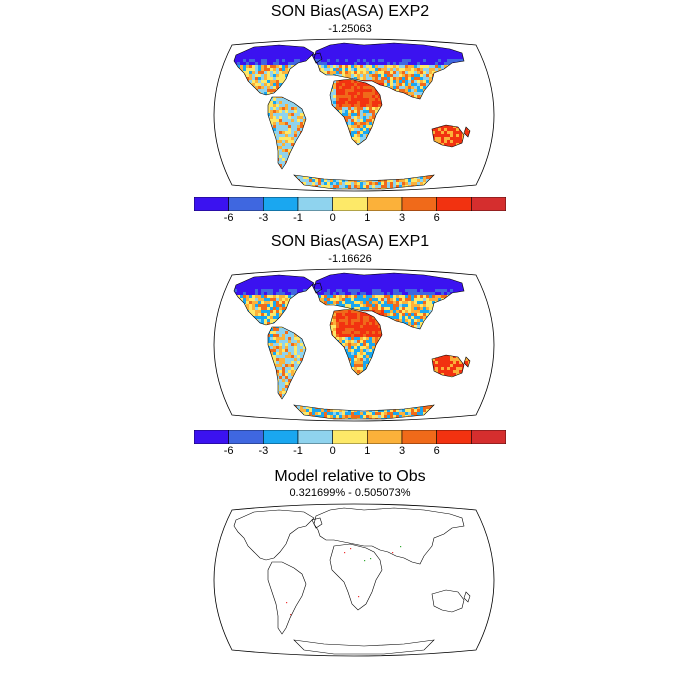 Image resolution: width=700 pixels, height=700 pixels. I want to click on panel-exp1: SON Bias(ASA) EXP1 -1.16626 -6 -3 -1 0 1 3 6, so click(350, 346).